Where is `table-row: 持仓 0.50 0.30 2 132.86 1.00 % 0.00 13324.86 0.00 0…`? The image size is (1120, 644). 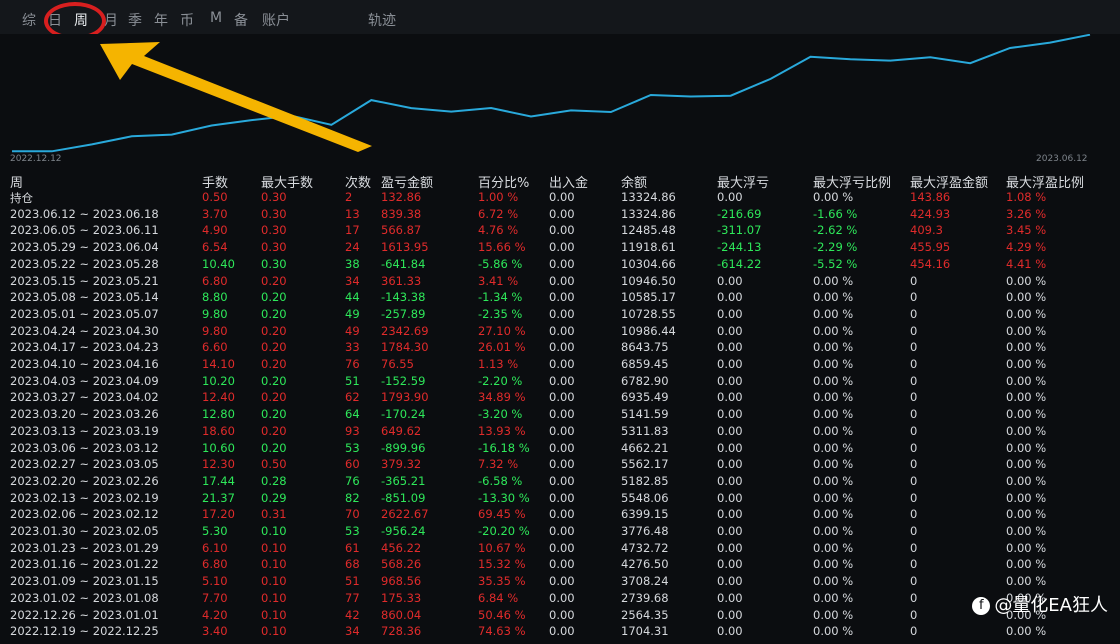 table-row: 持仓 0.50 0.30 2 132.86 1.00 % 0.00 13324.86 0.00 0… is located at coordinates (560, 198).